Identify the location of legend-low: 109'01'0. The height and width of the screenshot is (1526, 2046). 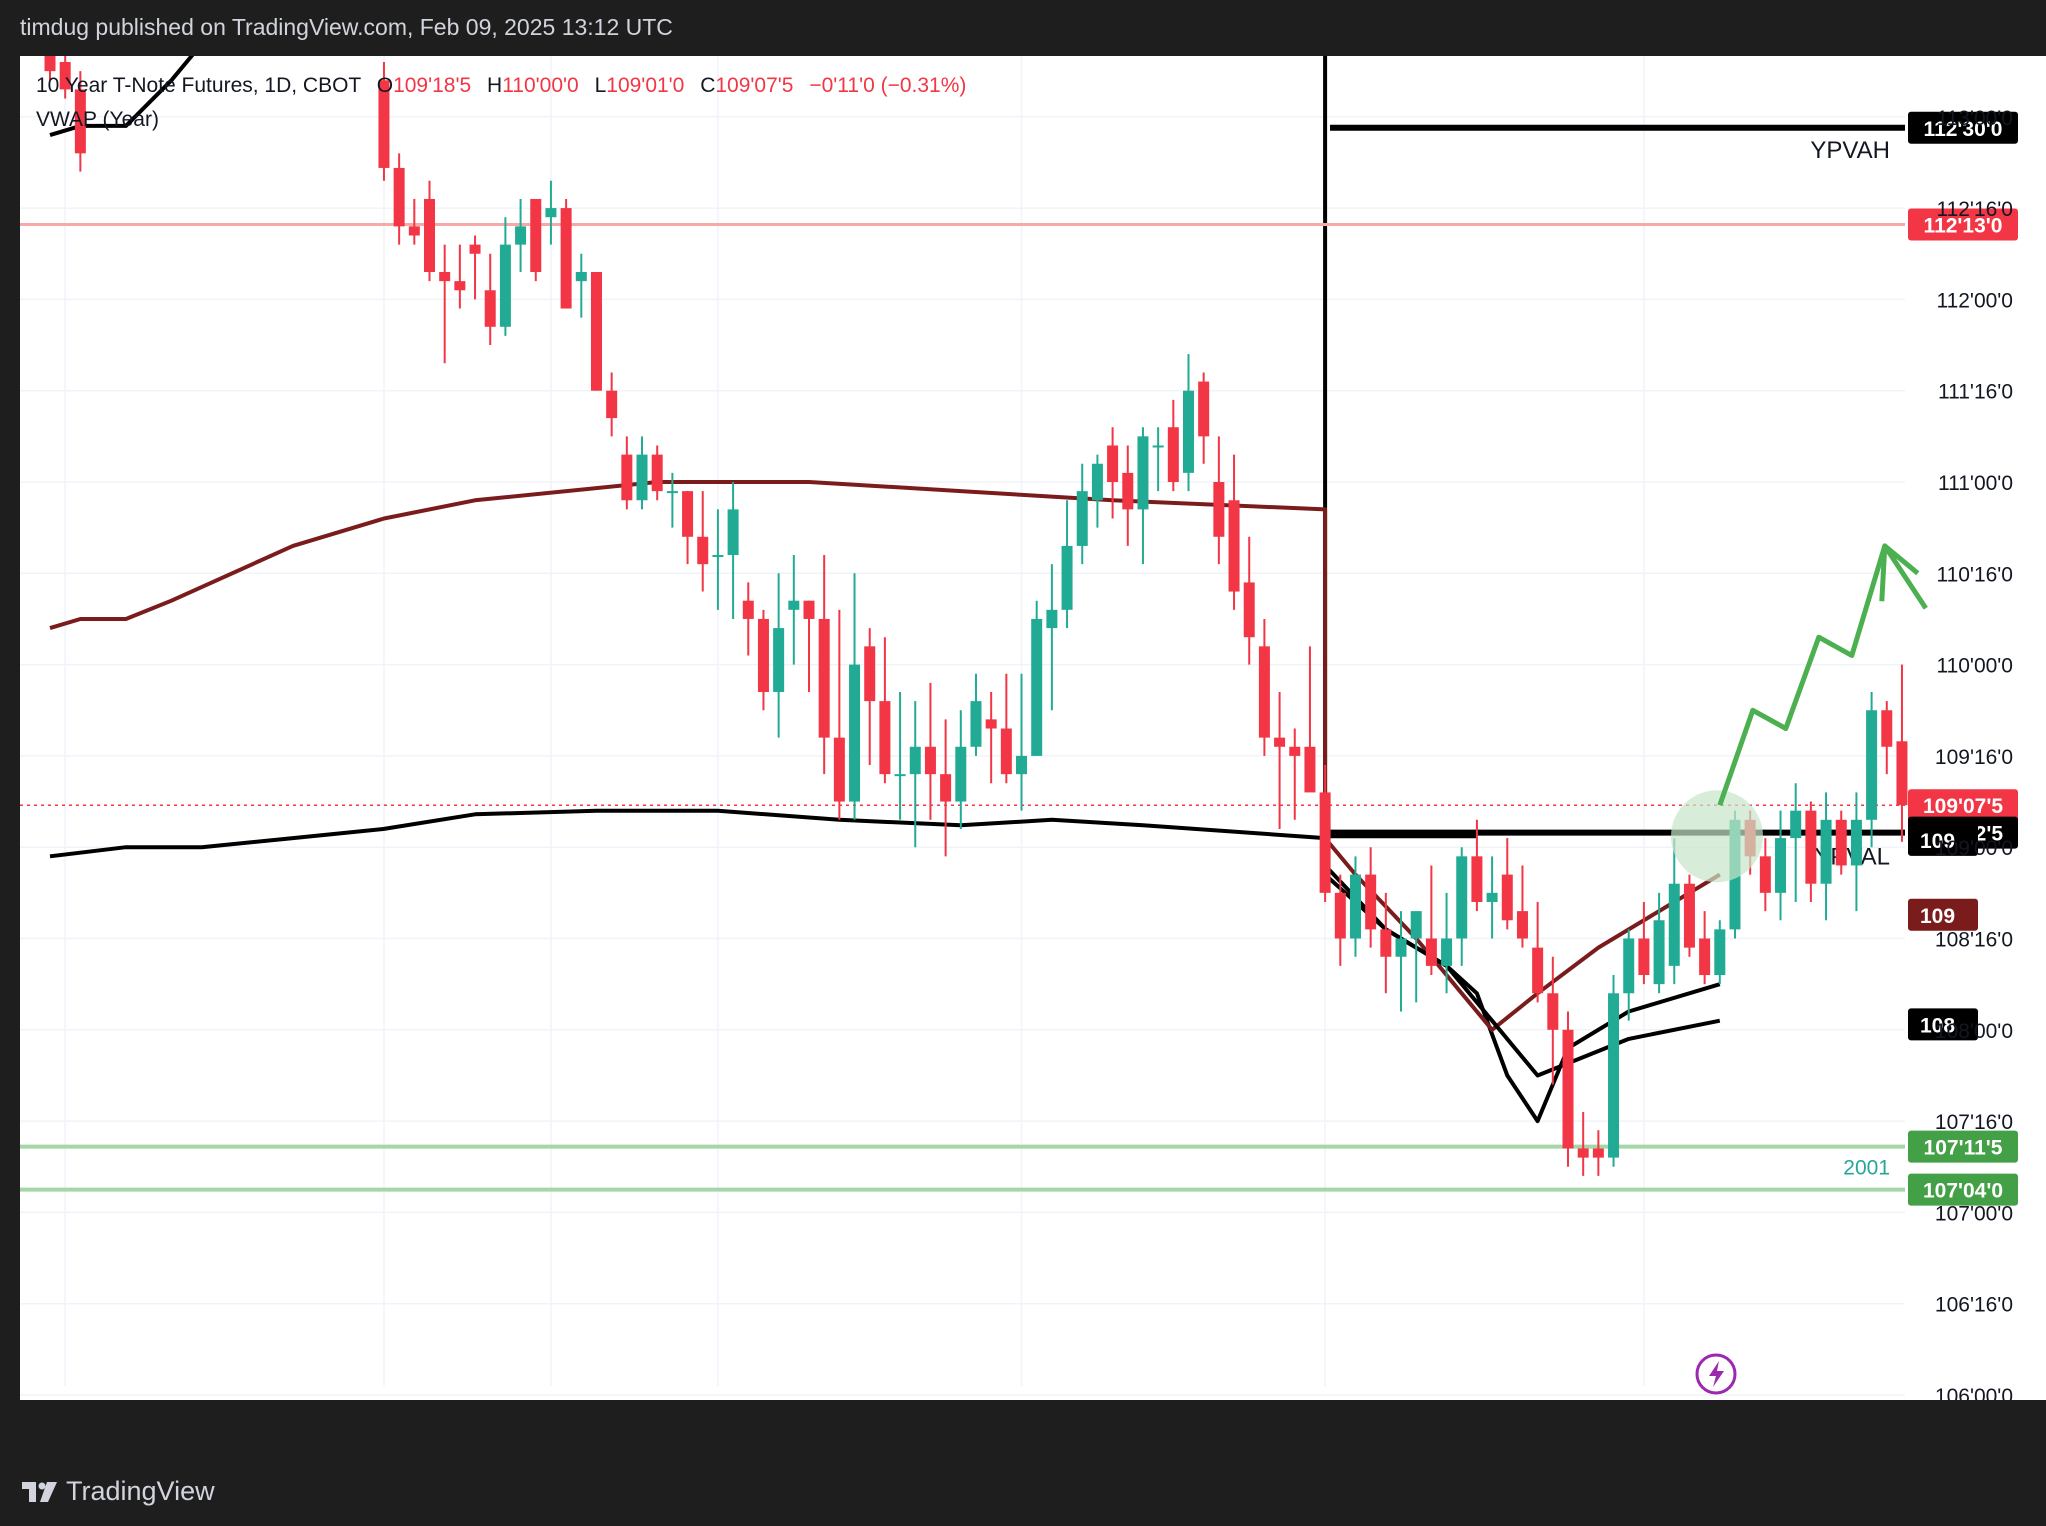
(645, 85).